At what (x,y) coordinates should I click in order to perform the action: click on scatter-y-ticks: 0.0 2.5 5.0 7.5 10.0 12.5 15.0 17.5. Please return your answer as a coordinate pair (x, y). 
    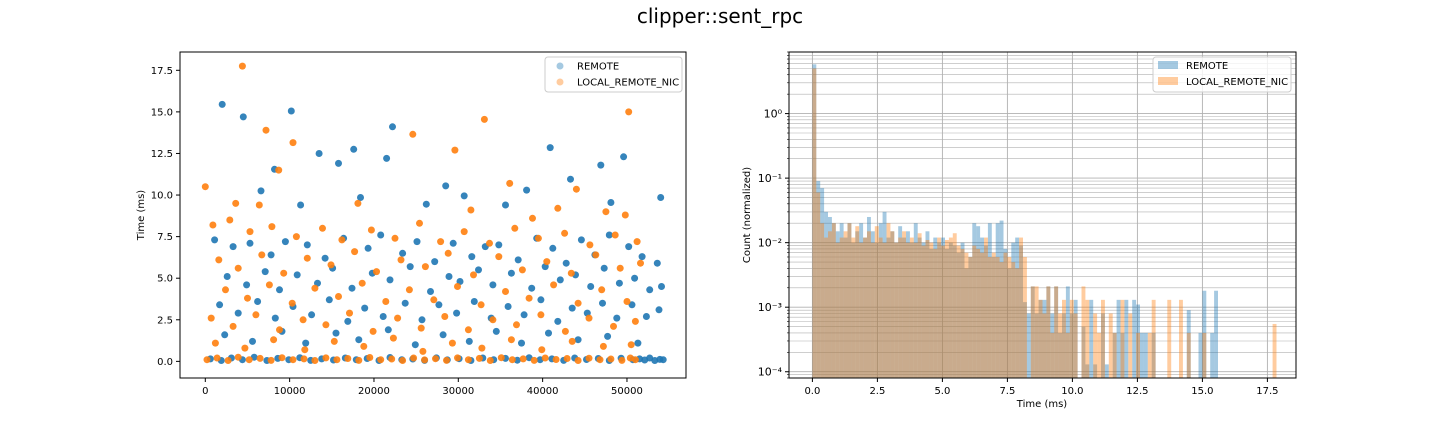
    Looking at the image, I should click on (165, 217).